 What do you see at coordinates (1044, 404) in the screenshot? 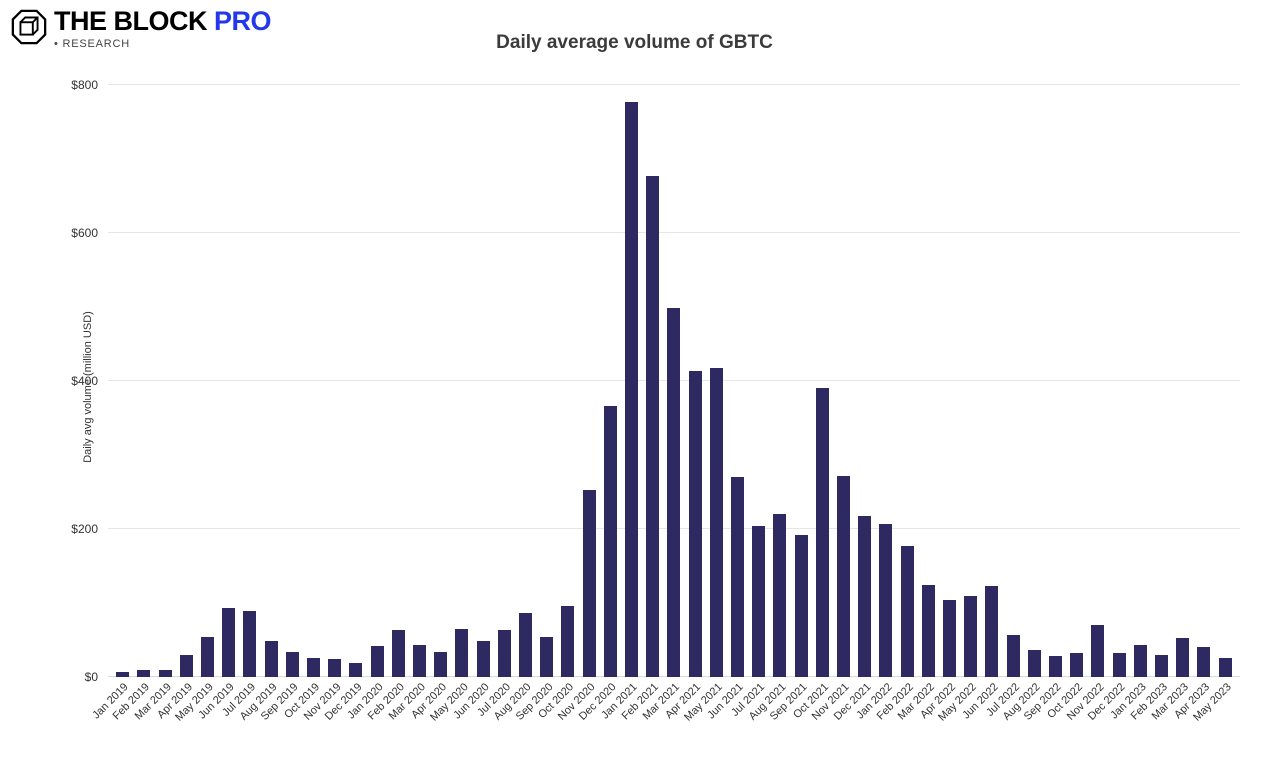
I see `bar-slot: Sep 2022` at bounding box center [1044, 404].